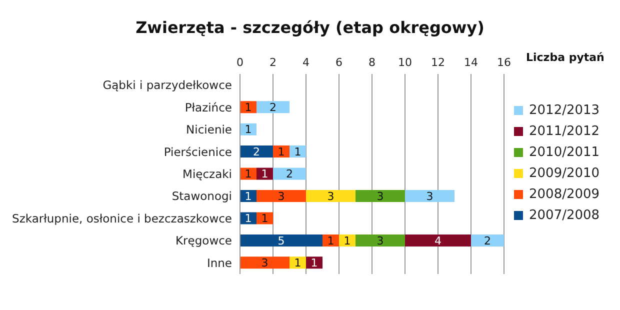  I want to click on legend-label: 2010/2011, so click(564, 152).